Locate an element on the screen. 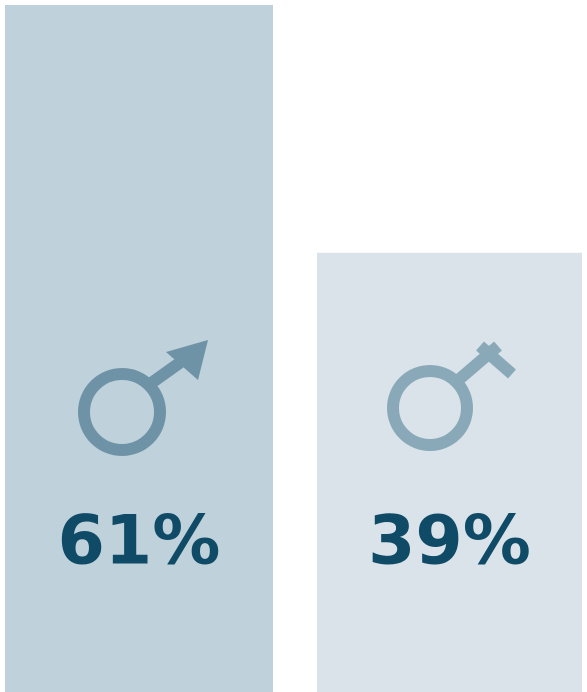  male-icon-circle is located at coordinates (122, 412).